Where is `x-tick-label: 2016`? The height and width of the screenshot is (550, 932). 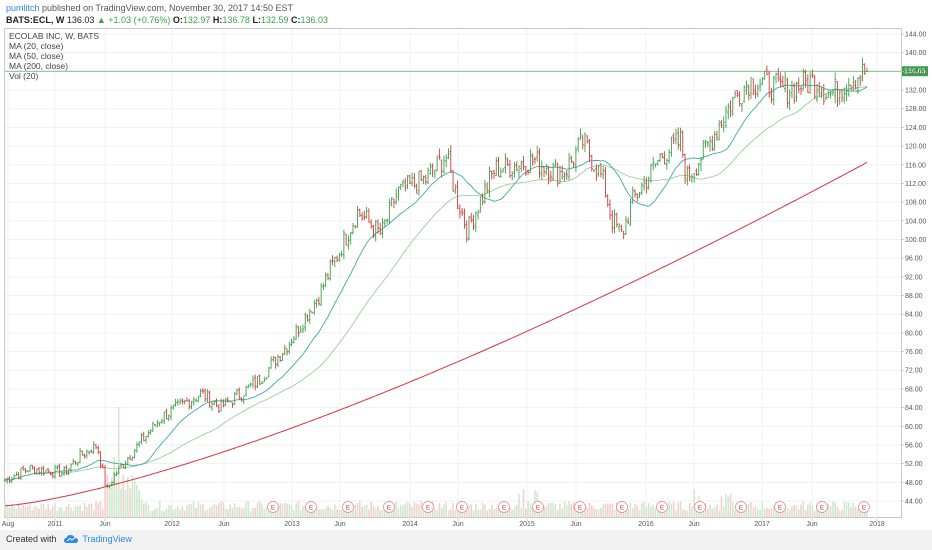 x-tick-label: 2016 is located at coordinates (646, 524).